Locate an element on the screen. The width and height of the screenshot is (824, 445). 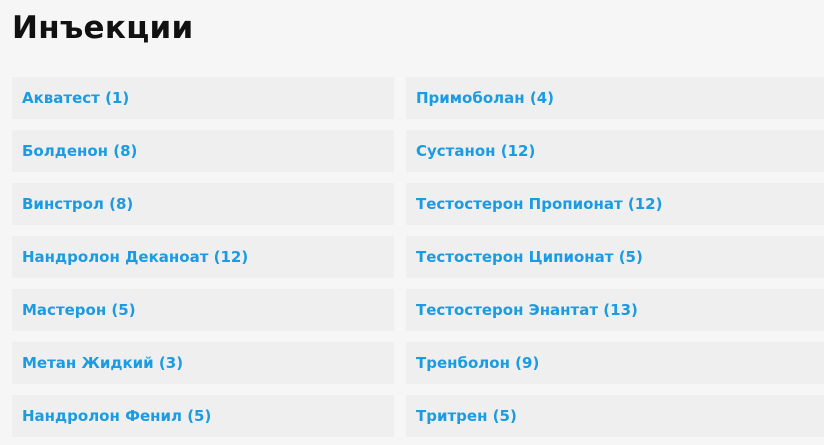
category-link: Тренболон (9) is located at coordinates (478, 363).